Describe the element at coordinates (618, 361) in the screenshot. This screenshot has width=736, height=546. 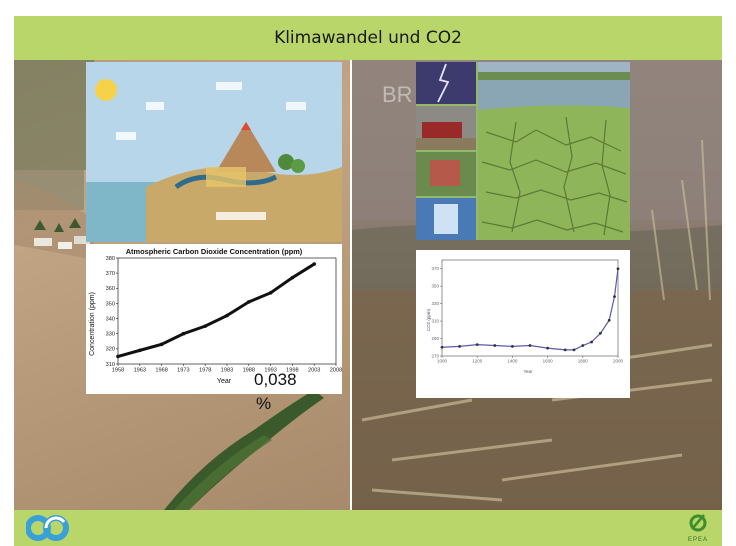
I see `x-tick-label: 2000` at that location.